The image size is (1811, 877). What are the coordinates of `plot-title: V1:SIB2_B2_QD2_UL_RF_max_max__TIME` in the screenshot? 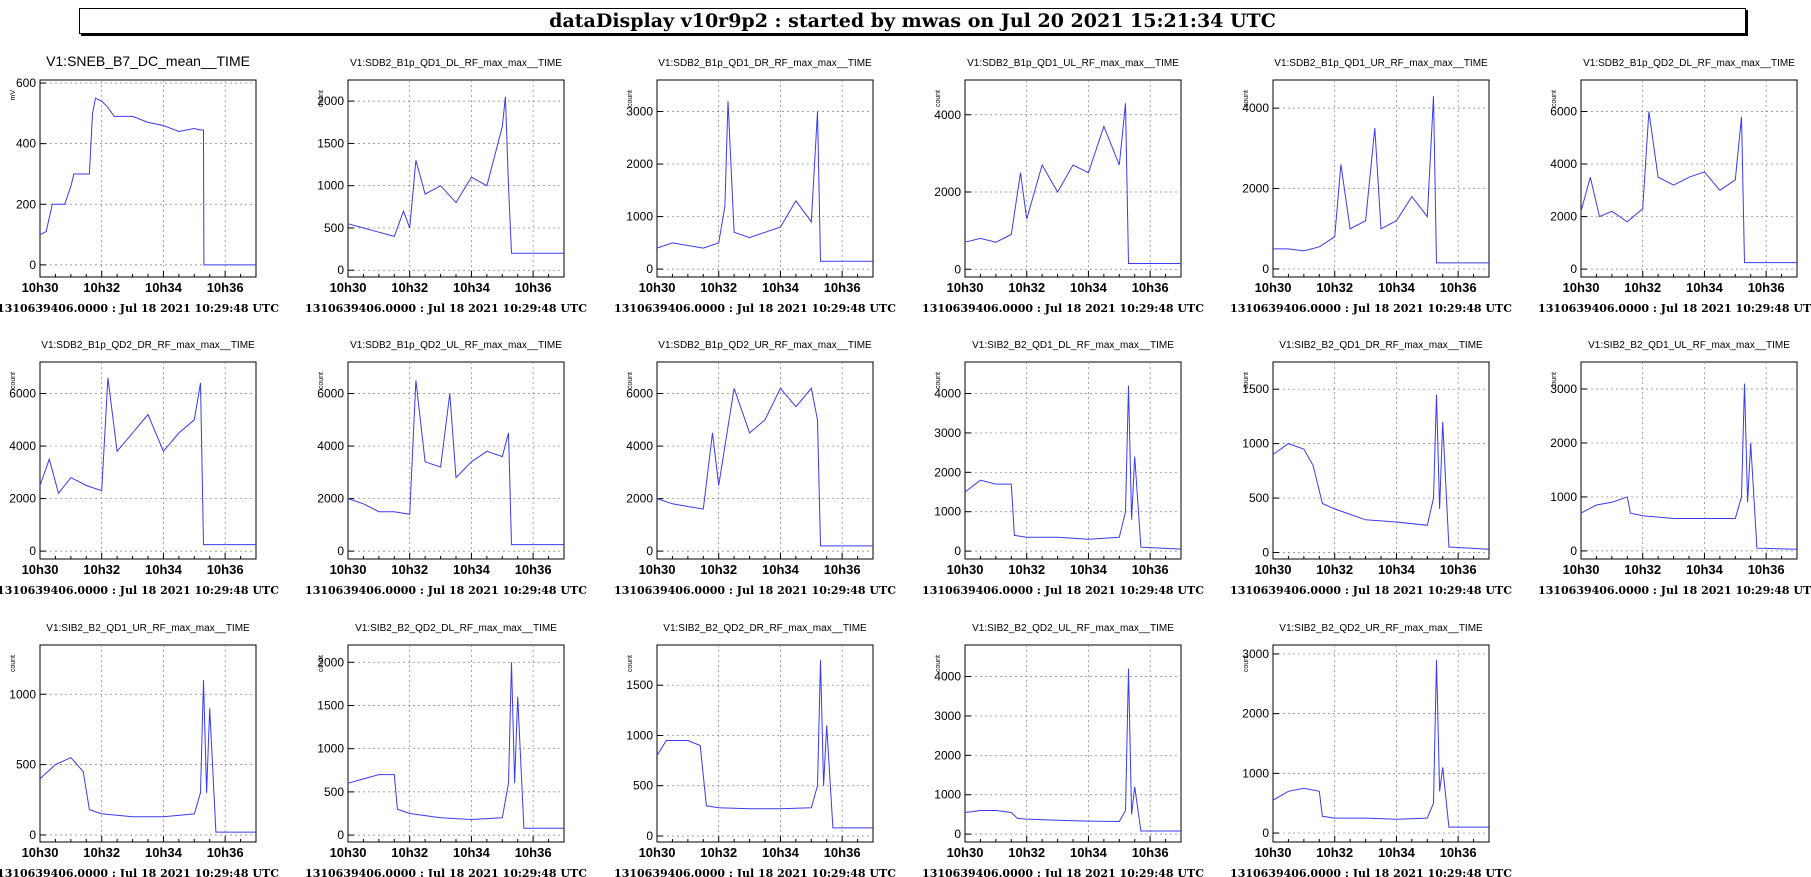 It's located at (1073, 628).